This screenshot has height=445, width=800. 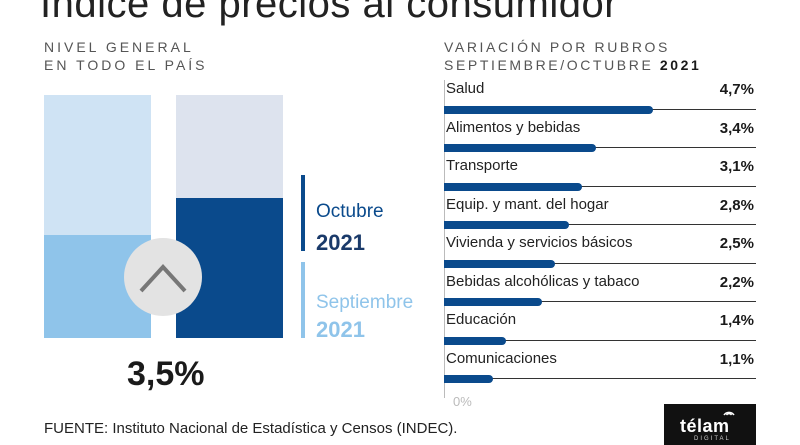 I want to click on right-subtitle-line-1: VARIACIÓN POR RUBROS, so click(x=557, y=47).